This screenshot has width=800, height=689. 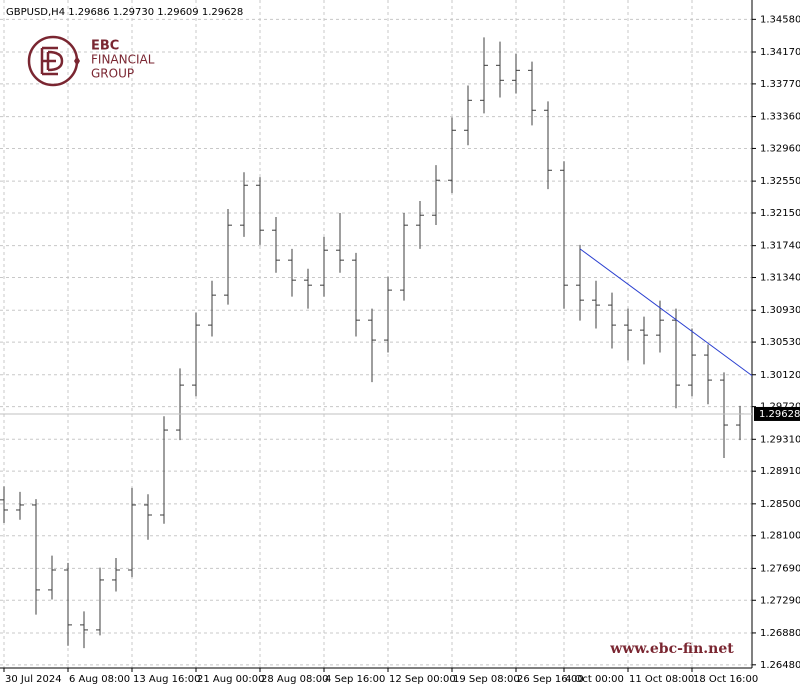 What do you see at coordinates (52, 61) in the screenshot?
I see `logo-mark` at bounding box center [52, 61].